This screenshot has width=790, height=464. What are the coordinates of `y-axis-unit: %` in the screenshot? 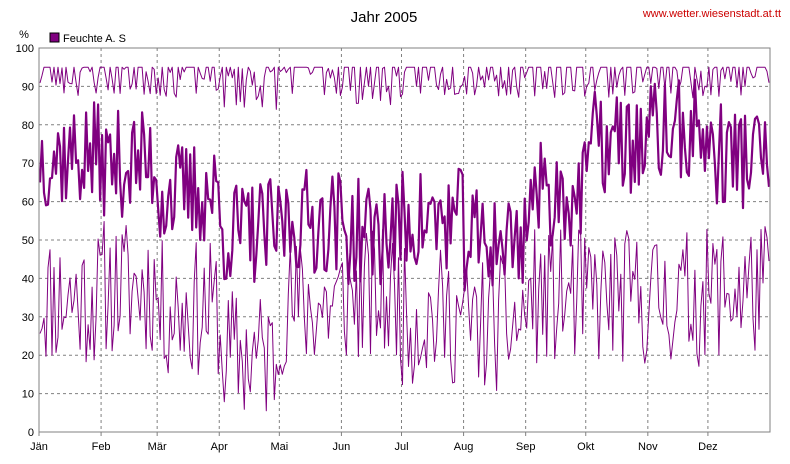 It's located at (24, 35).